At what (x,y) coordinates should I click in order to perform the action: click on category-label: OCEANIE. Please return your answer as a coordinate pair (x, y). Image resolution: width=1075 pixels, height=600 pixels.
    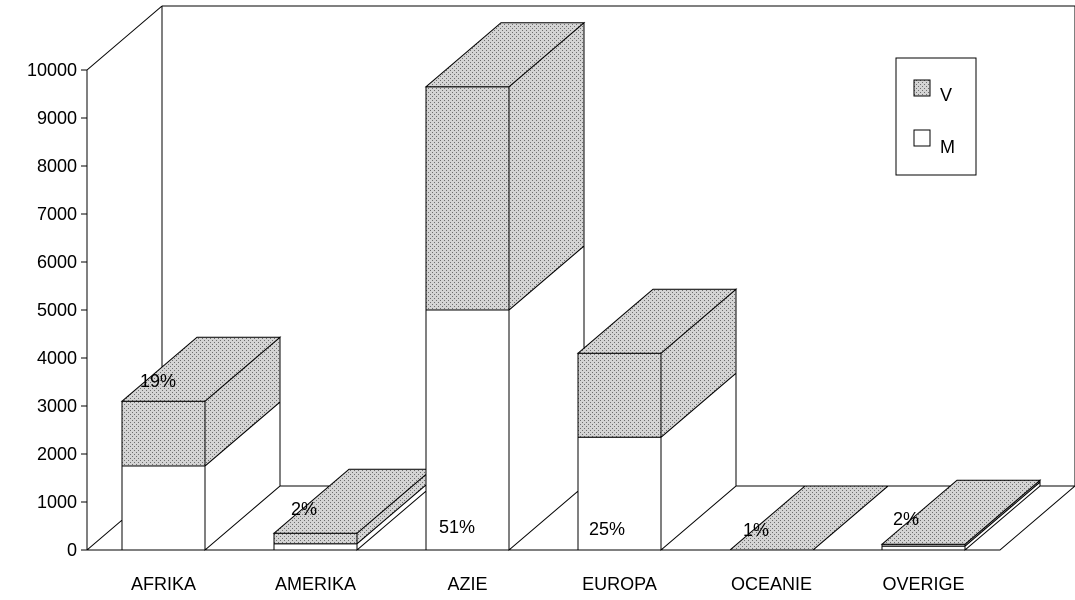
    Looking at the image, I should click on (771, 584).